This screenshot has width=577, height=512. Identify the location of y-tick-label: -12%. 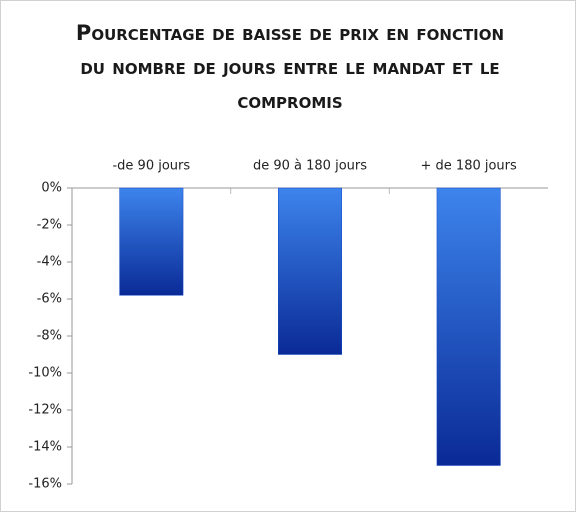
(45, 410).